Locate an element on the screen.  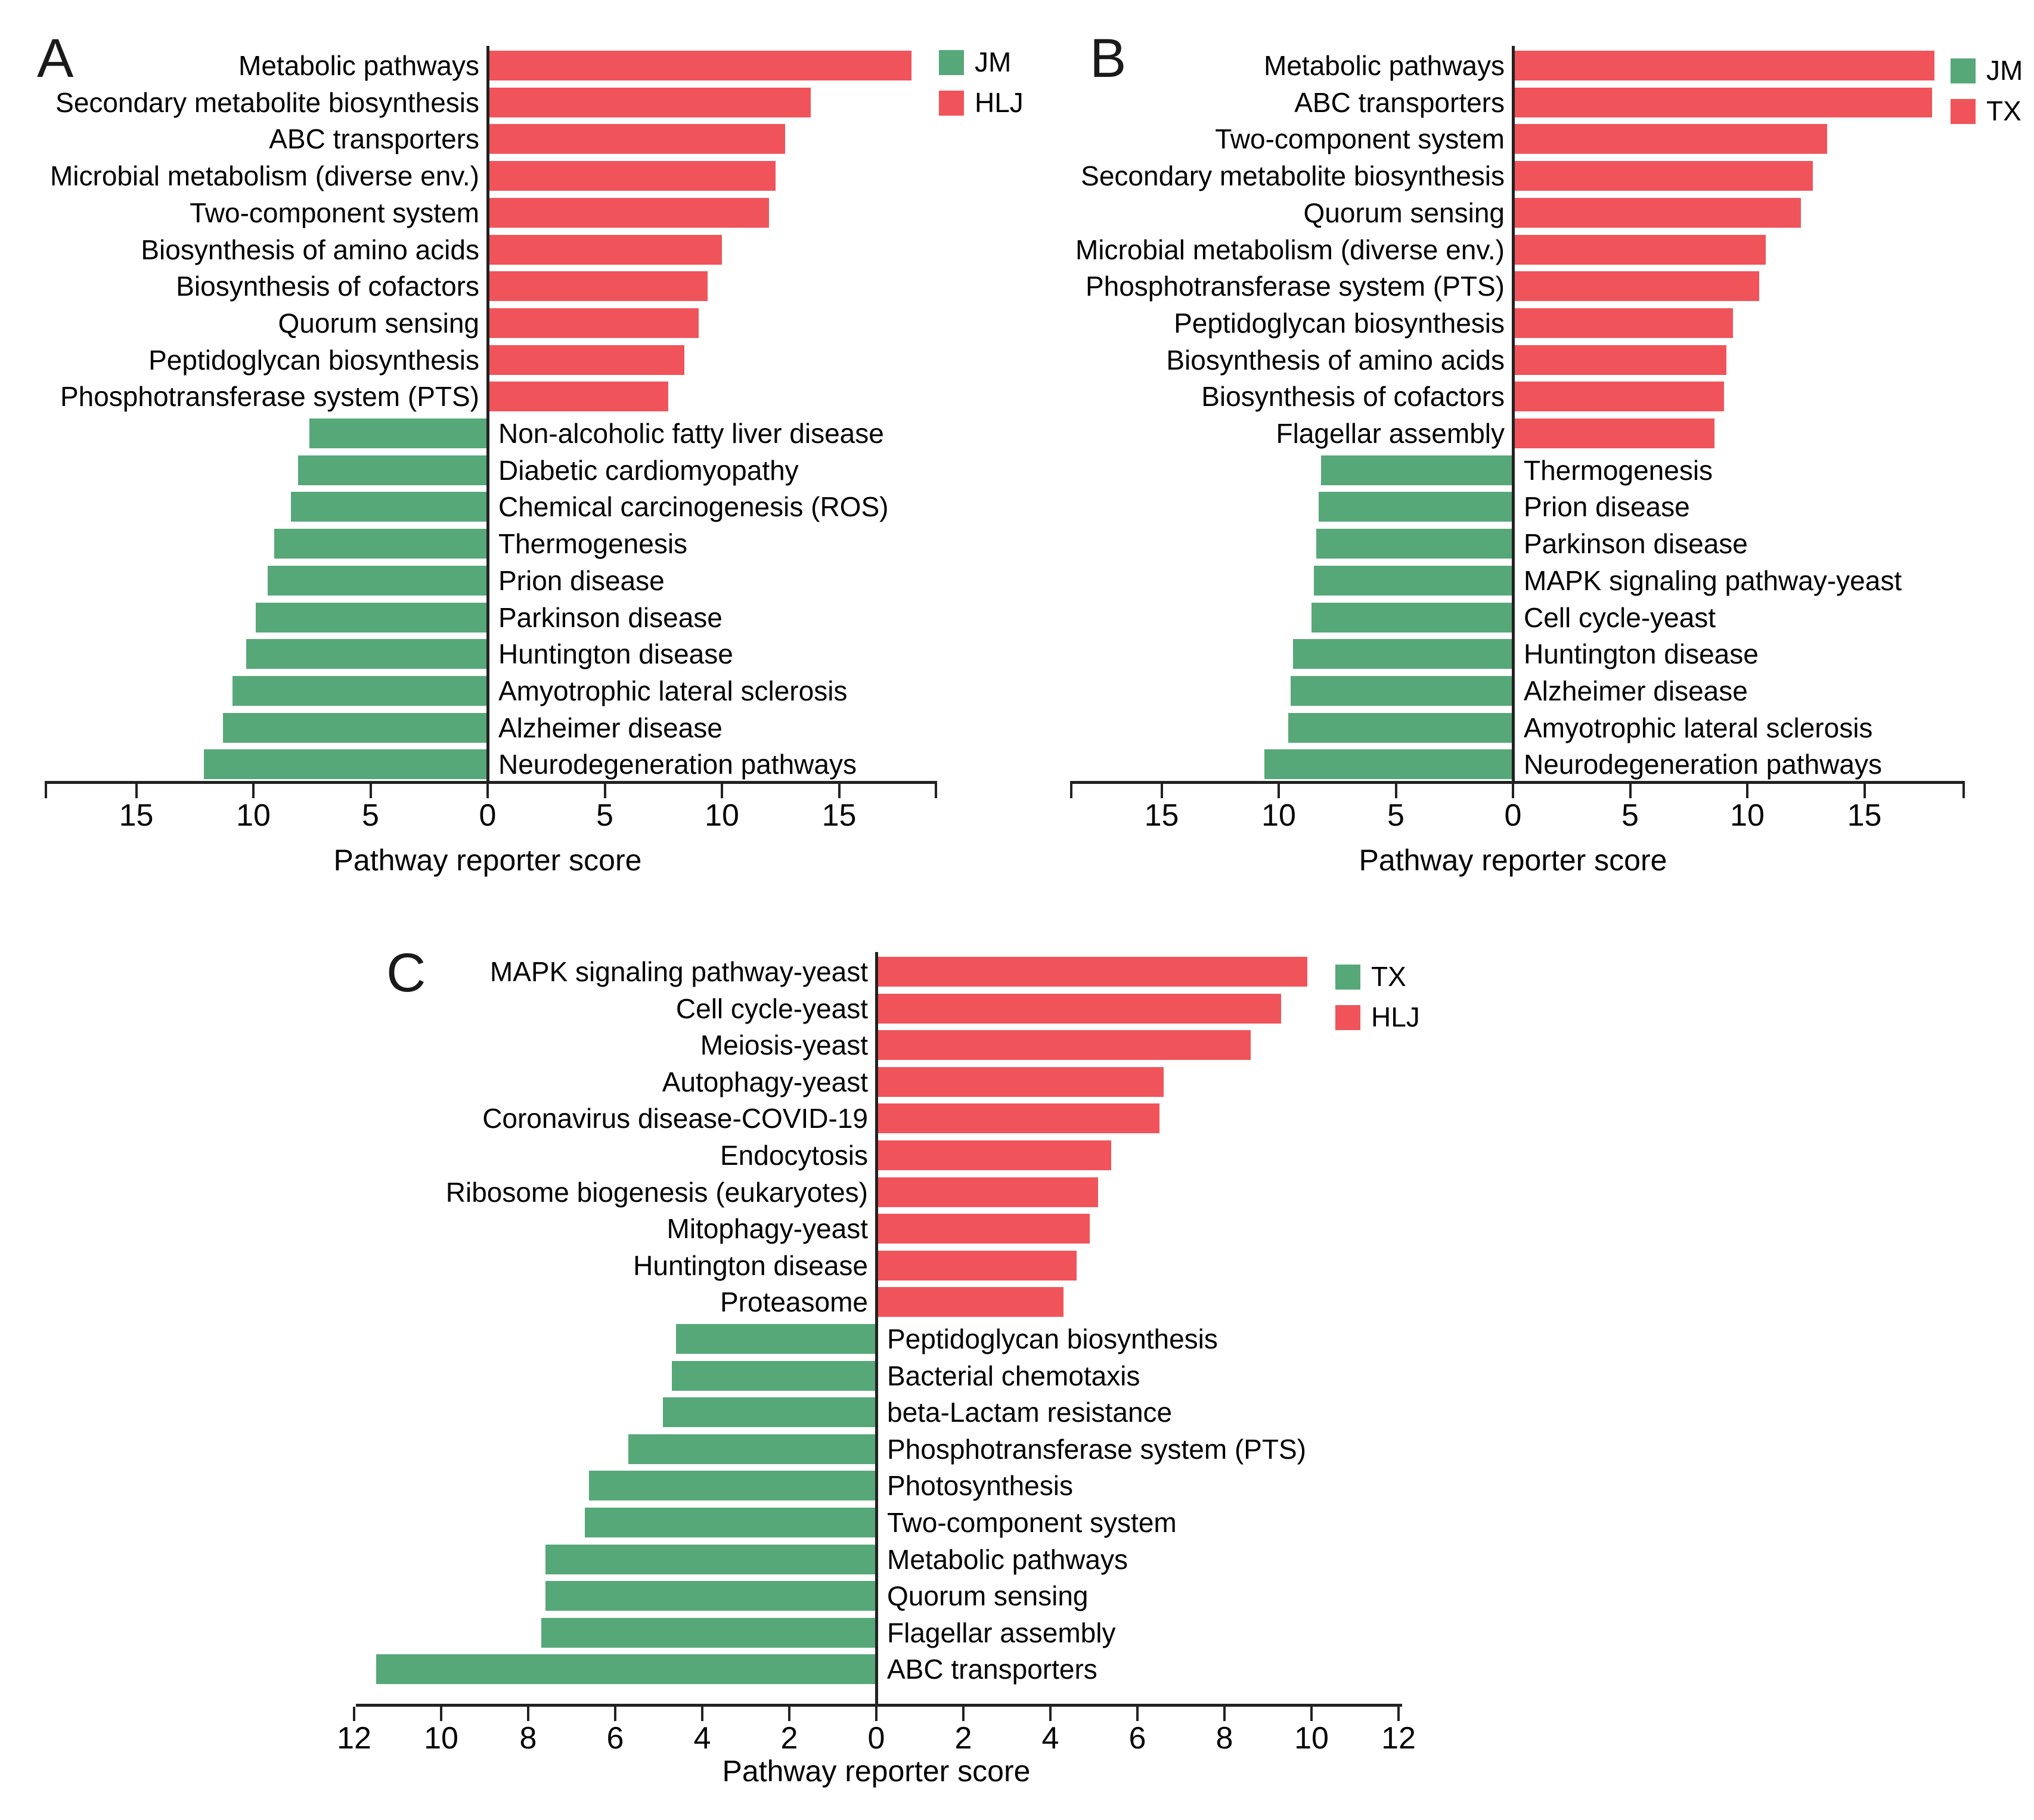
bar-prion-disease is located at coordinates (1415, 507).